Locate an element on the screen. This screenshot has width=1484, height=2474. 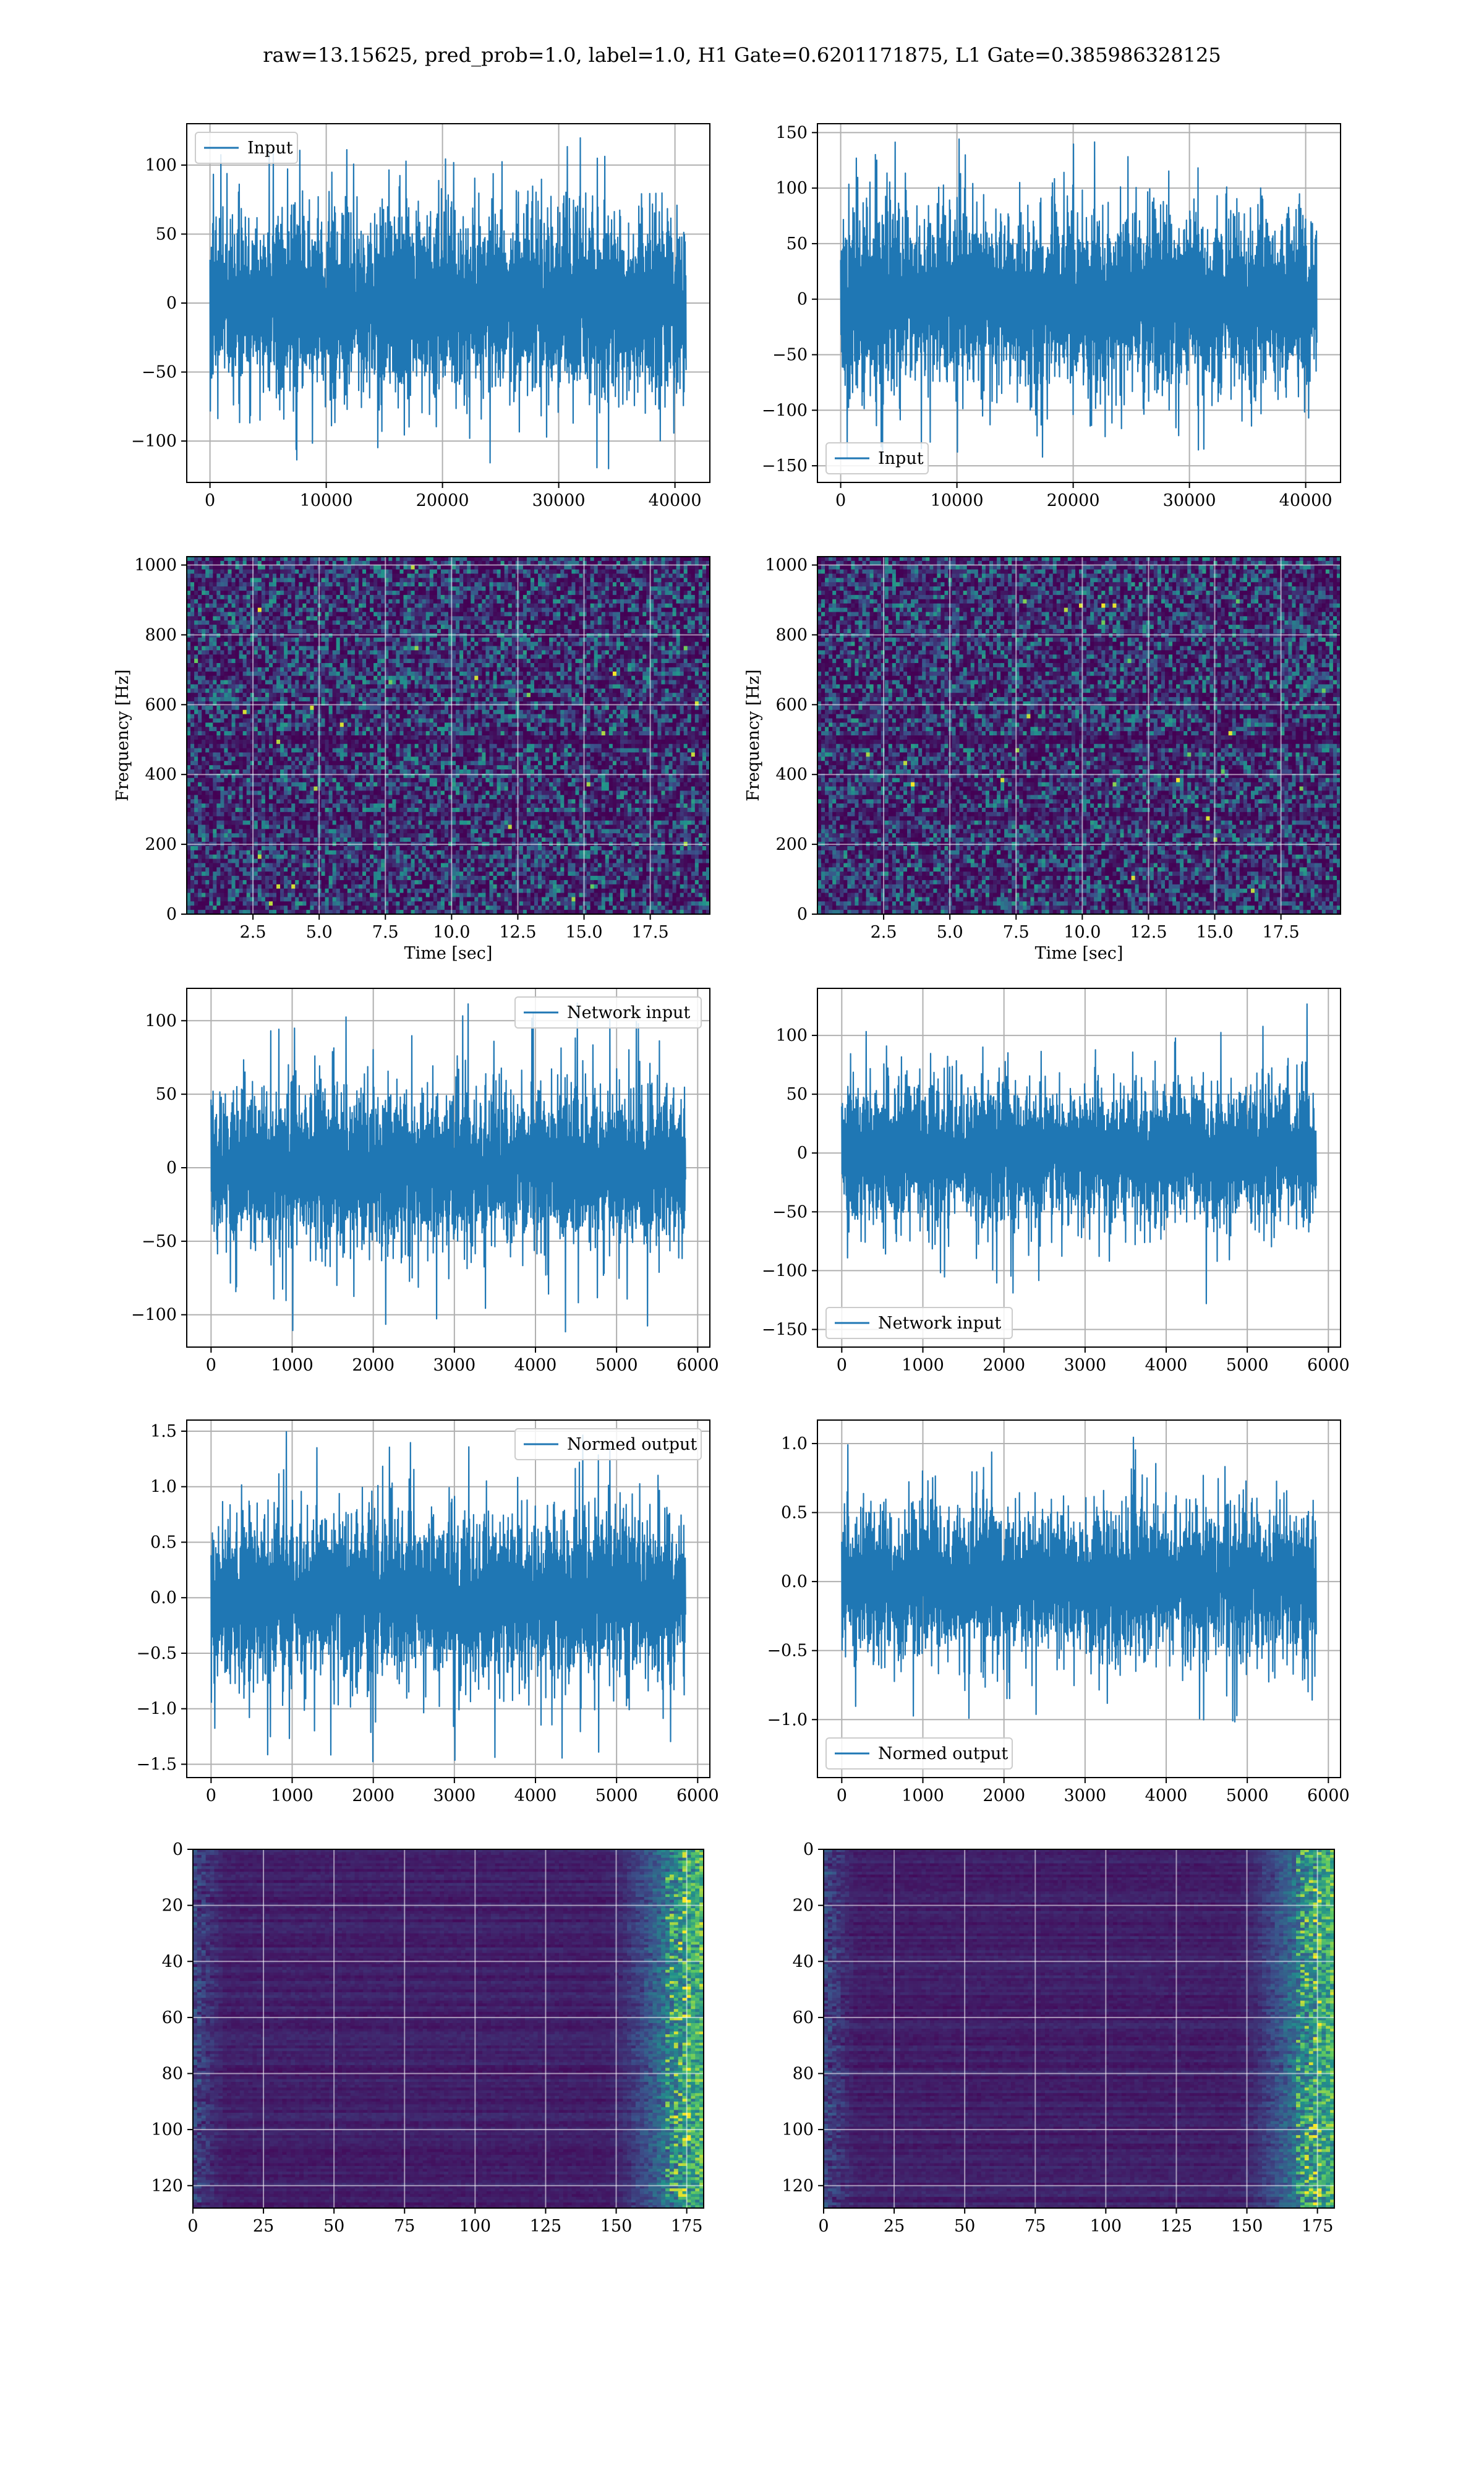
legend-label: Input is located at coordinates (901, 458).